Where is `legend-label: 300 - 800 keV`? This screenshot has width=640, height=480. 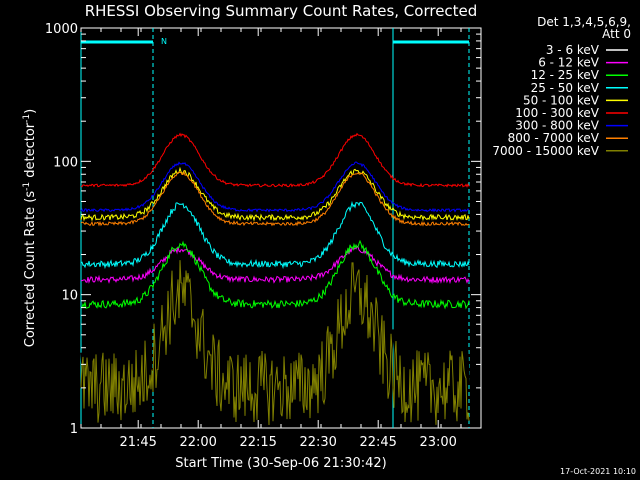
legend-label: 300 - 800 keV is located at coordinates (557, 126).